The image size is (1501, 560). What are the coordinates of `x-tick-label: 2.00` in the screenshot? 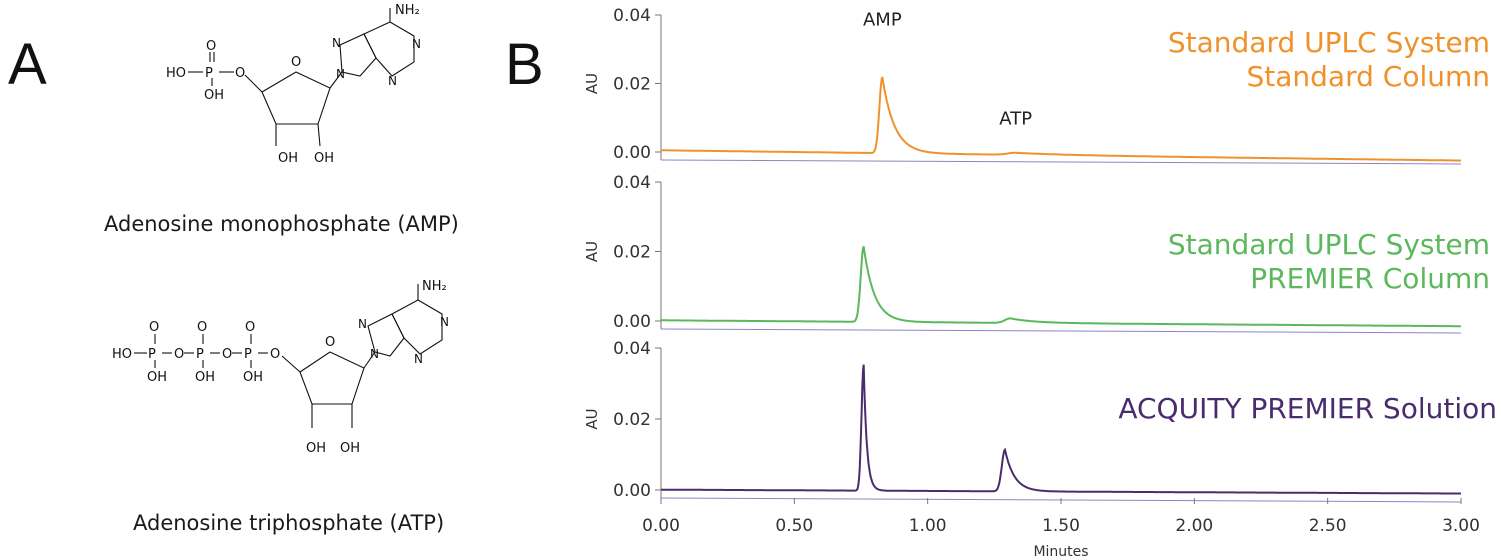 It's located at (1194, 526).